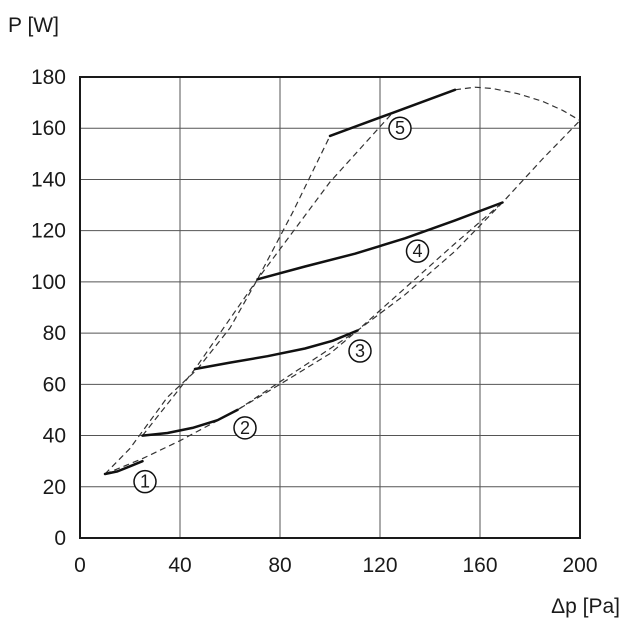 Image resolution: width=630 pixels, height=630 pixels. I want to click on y-tick-label: 160, so click(48, 128).